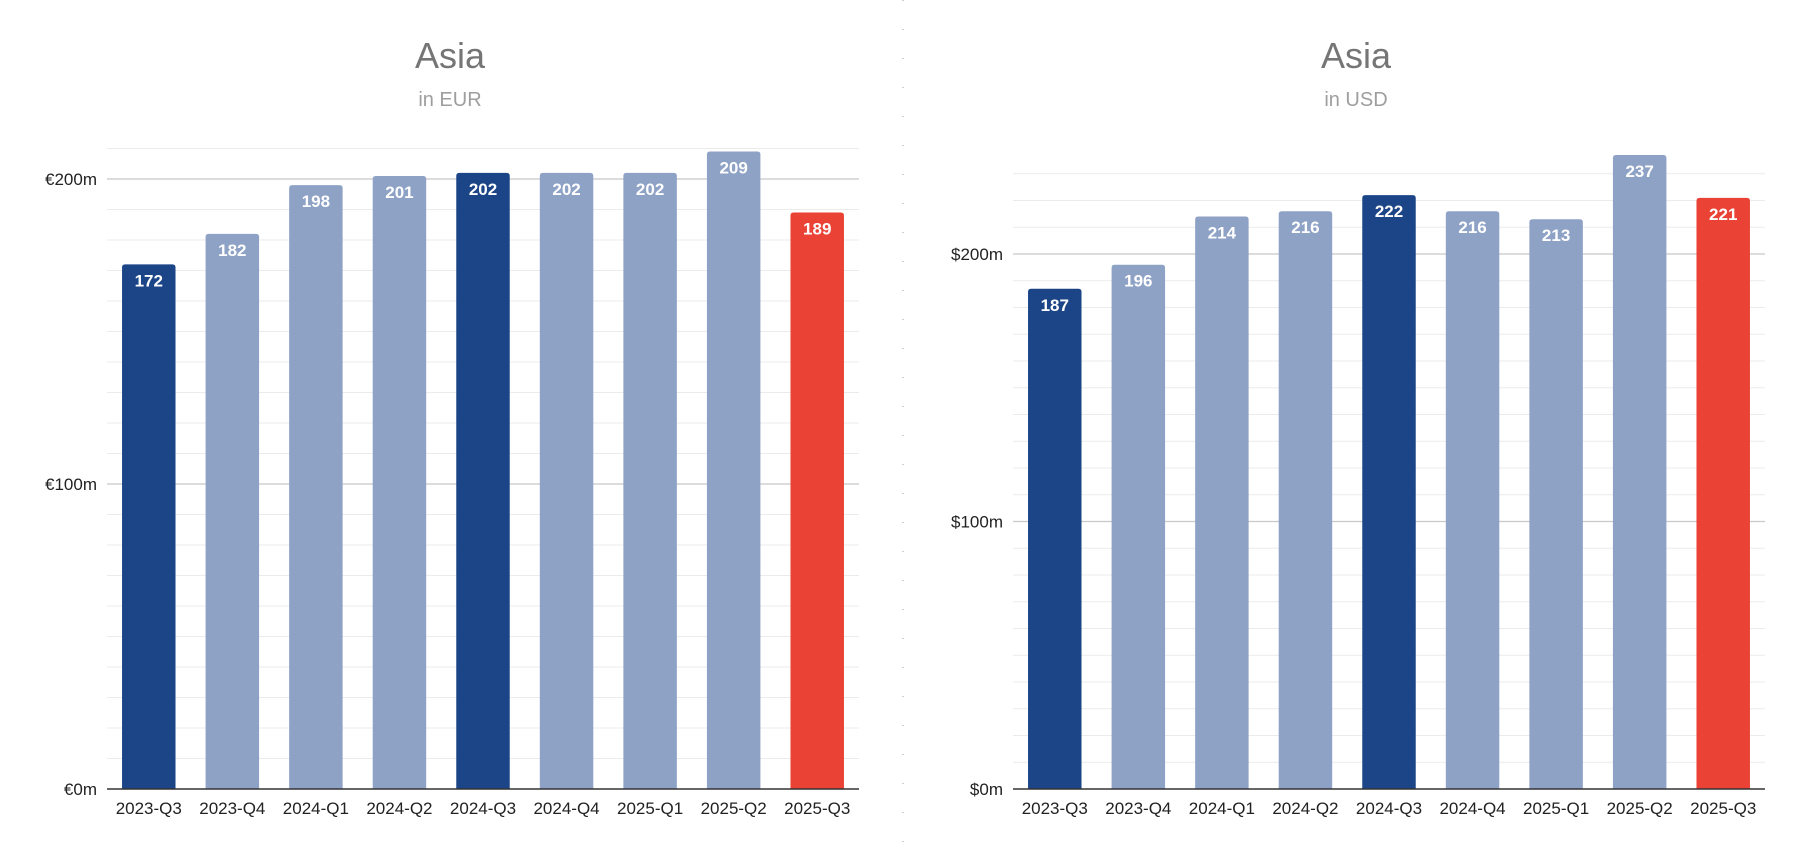 Image resolution: width=1799 pixels, height=854 pixels. Describe the element at coordinates (977, 522) in the screenshot. I see `y-tick-label: $100m` at that location.